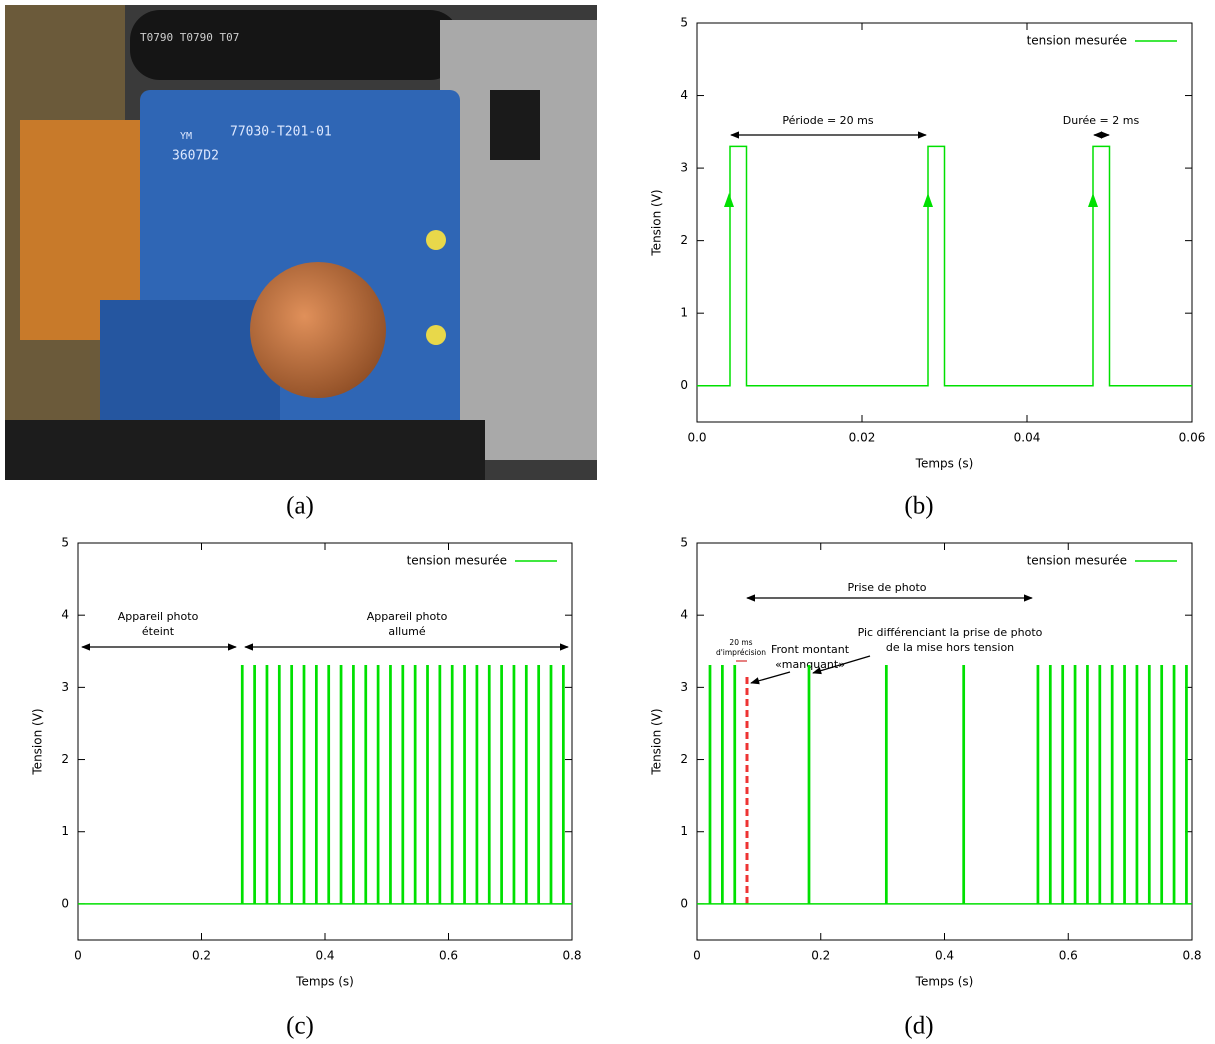  Describe the element at coordinates (911, 200) in the screenshot. I see `edge-arrows` at that location.